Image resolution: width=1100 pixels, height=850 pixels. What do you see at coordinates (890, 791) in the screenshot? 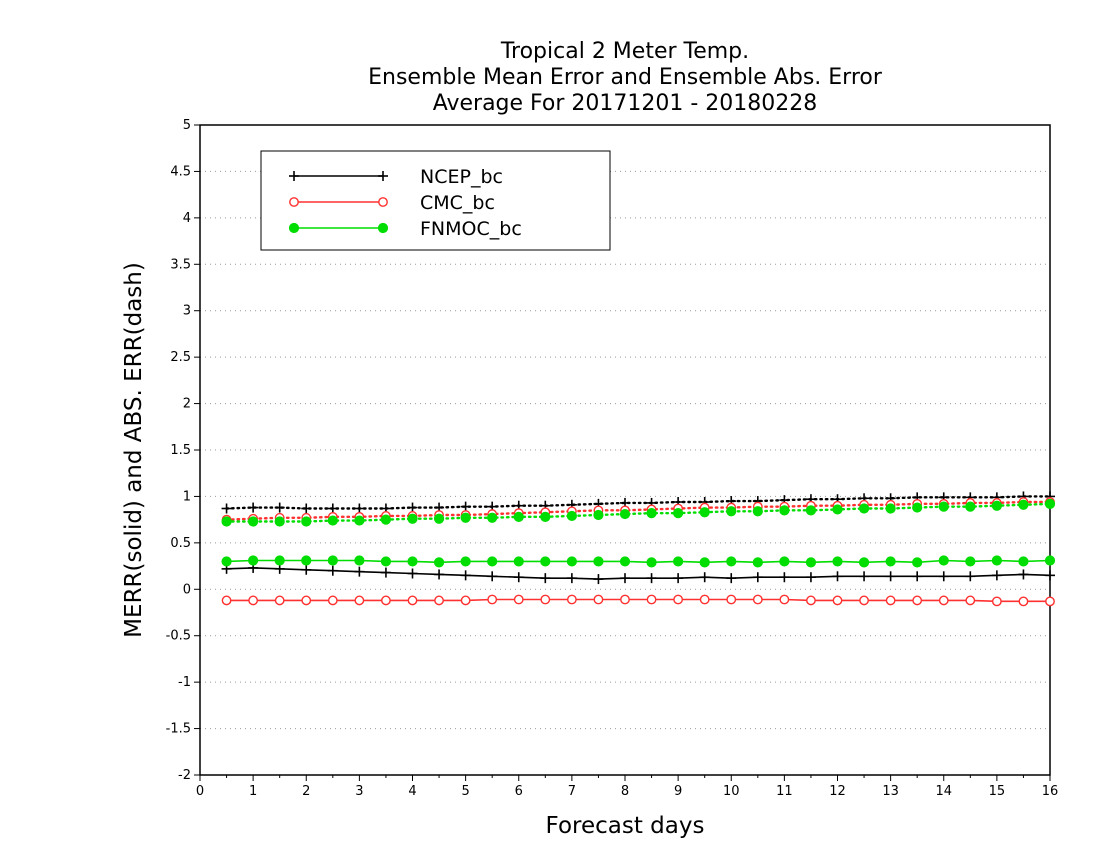
I see `x-tick-label: 13` at bounding box center [890, 791].